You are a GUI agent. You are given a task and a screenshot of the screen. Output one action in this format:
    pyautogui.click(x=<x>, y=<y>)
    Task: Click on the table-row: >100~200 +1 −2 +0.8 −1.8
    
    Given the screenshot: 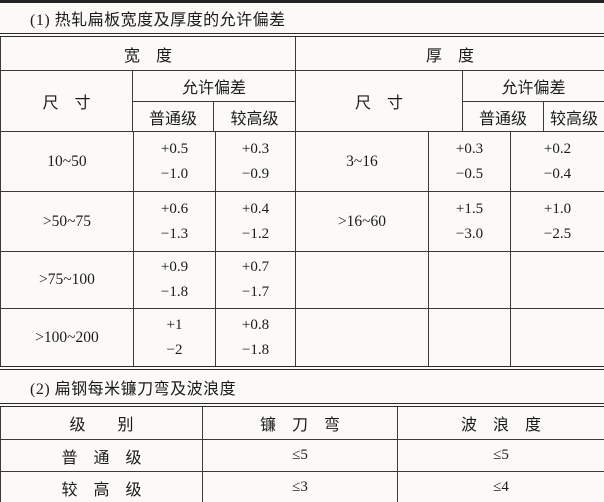 What is the action you would take?
    pyautogui.click(x=302, y=338)
    